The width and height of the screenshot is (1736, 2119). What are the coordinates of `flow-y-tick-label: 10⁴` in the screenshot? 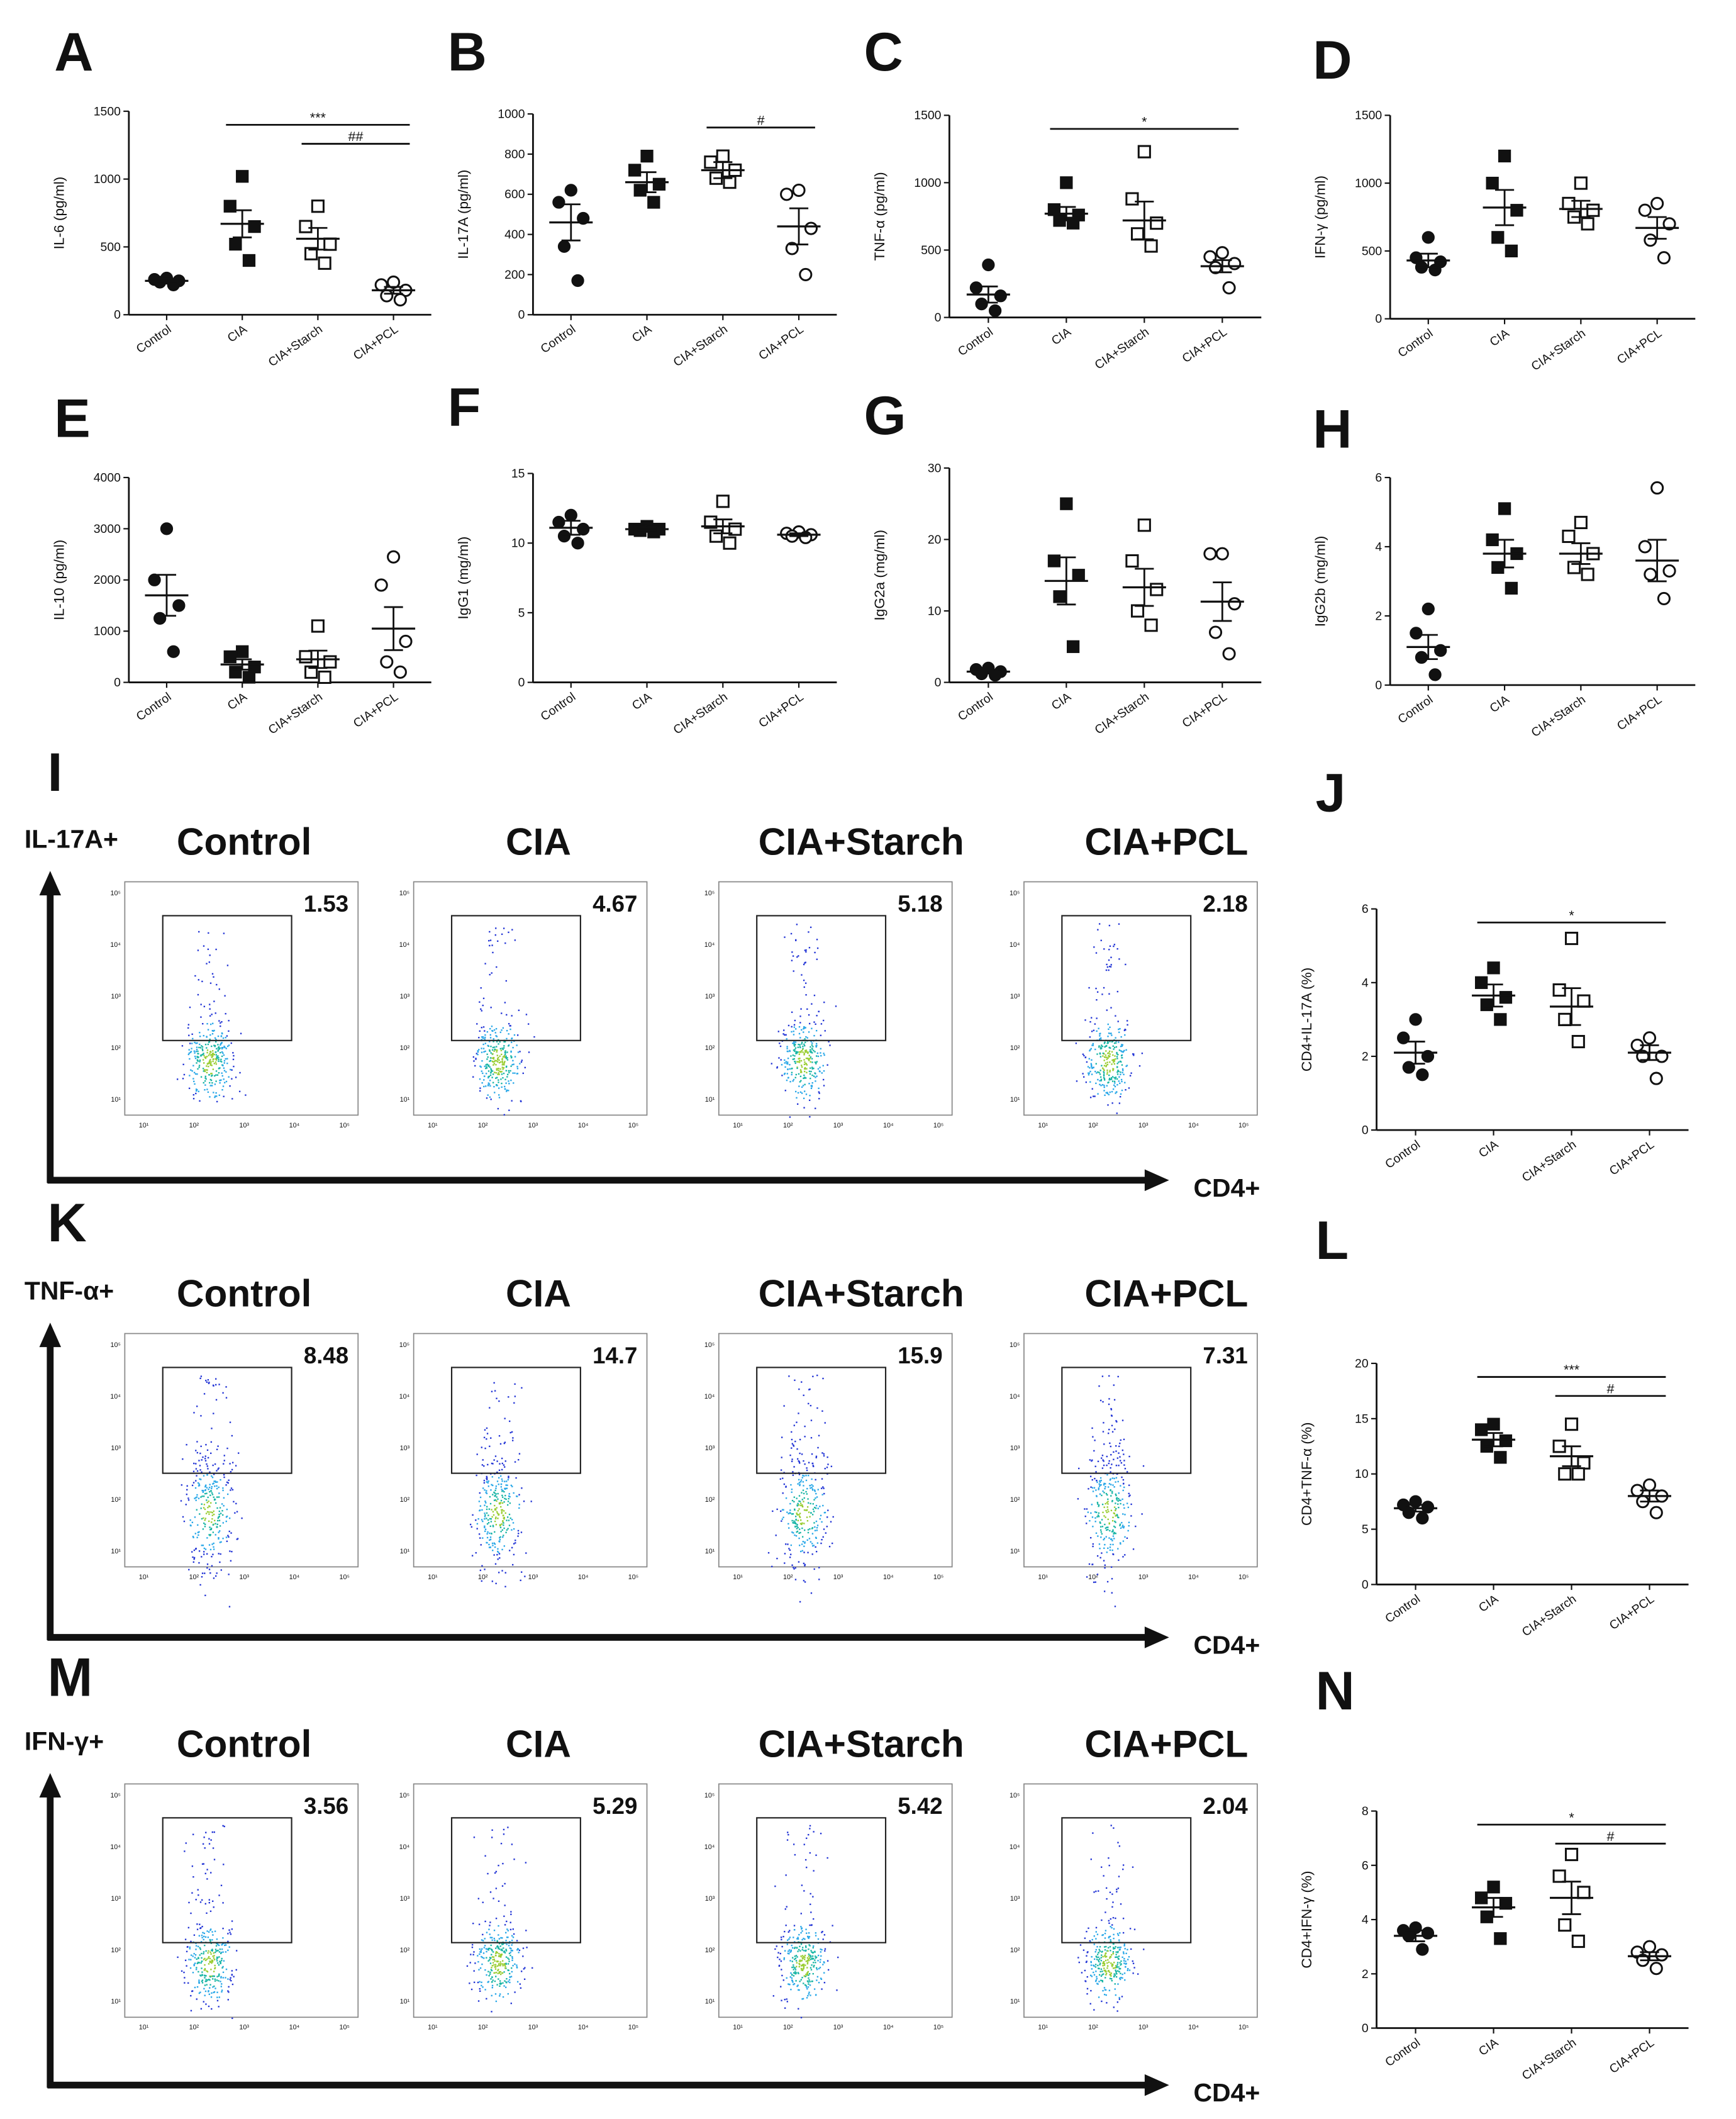 It's located at (404, 945).